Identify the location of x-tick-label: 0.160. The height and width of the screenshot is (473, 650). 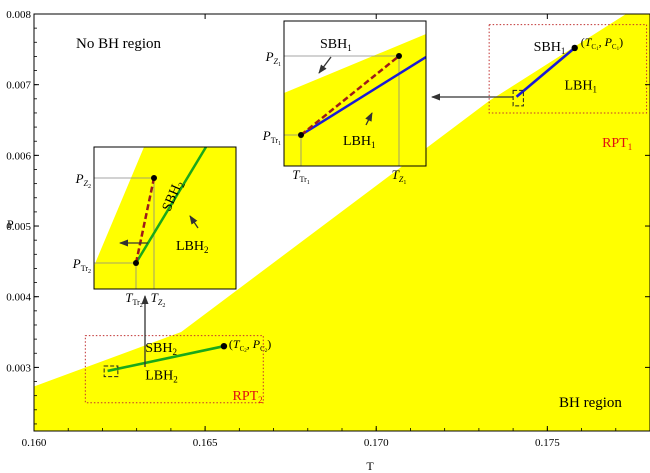
(34, 443).